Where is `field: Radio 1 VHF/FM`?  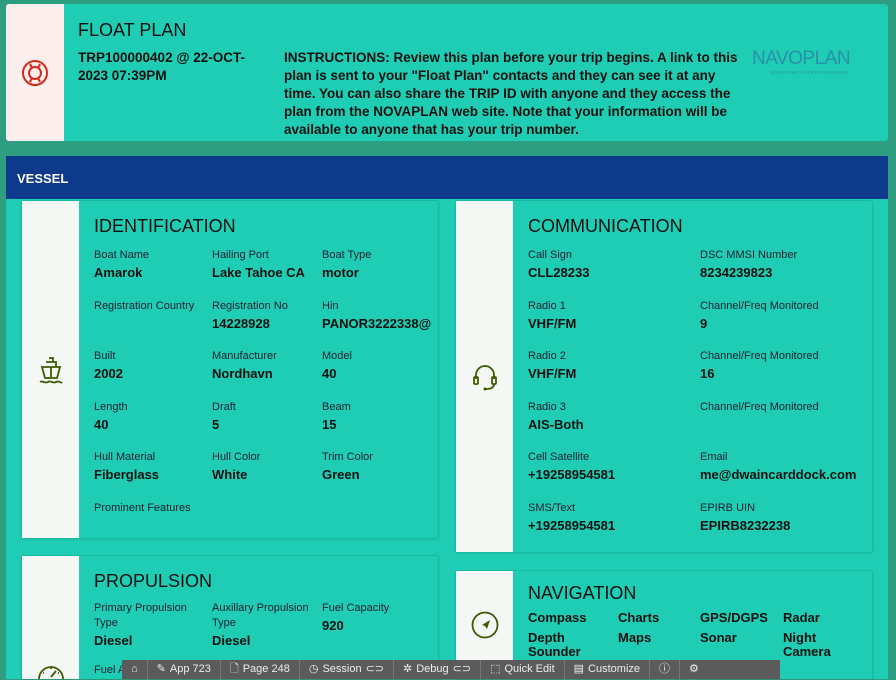 field: Radio 1 VHF/FM is located at coordinates (614, 324).